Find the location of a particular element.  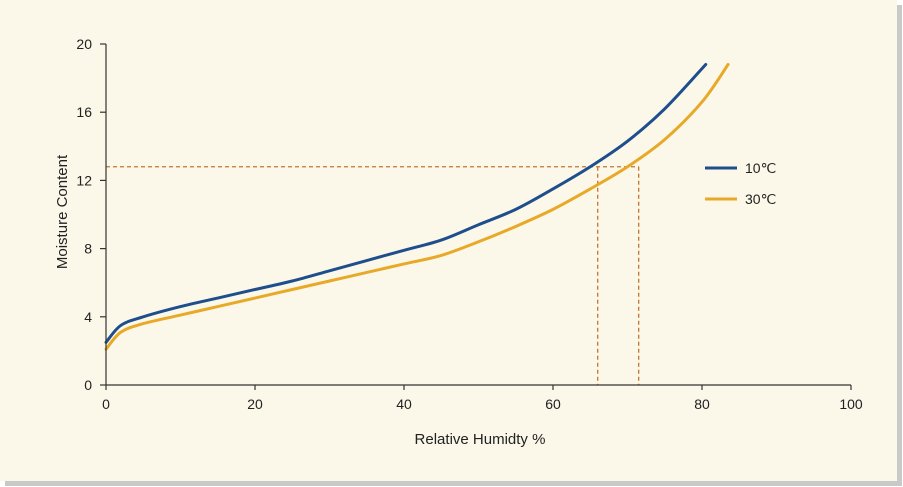

x-axis-label: Relative Humidty % is located at coordinates (480, 439).